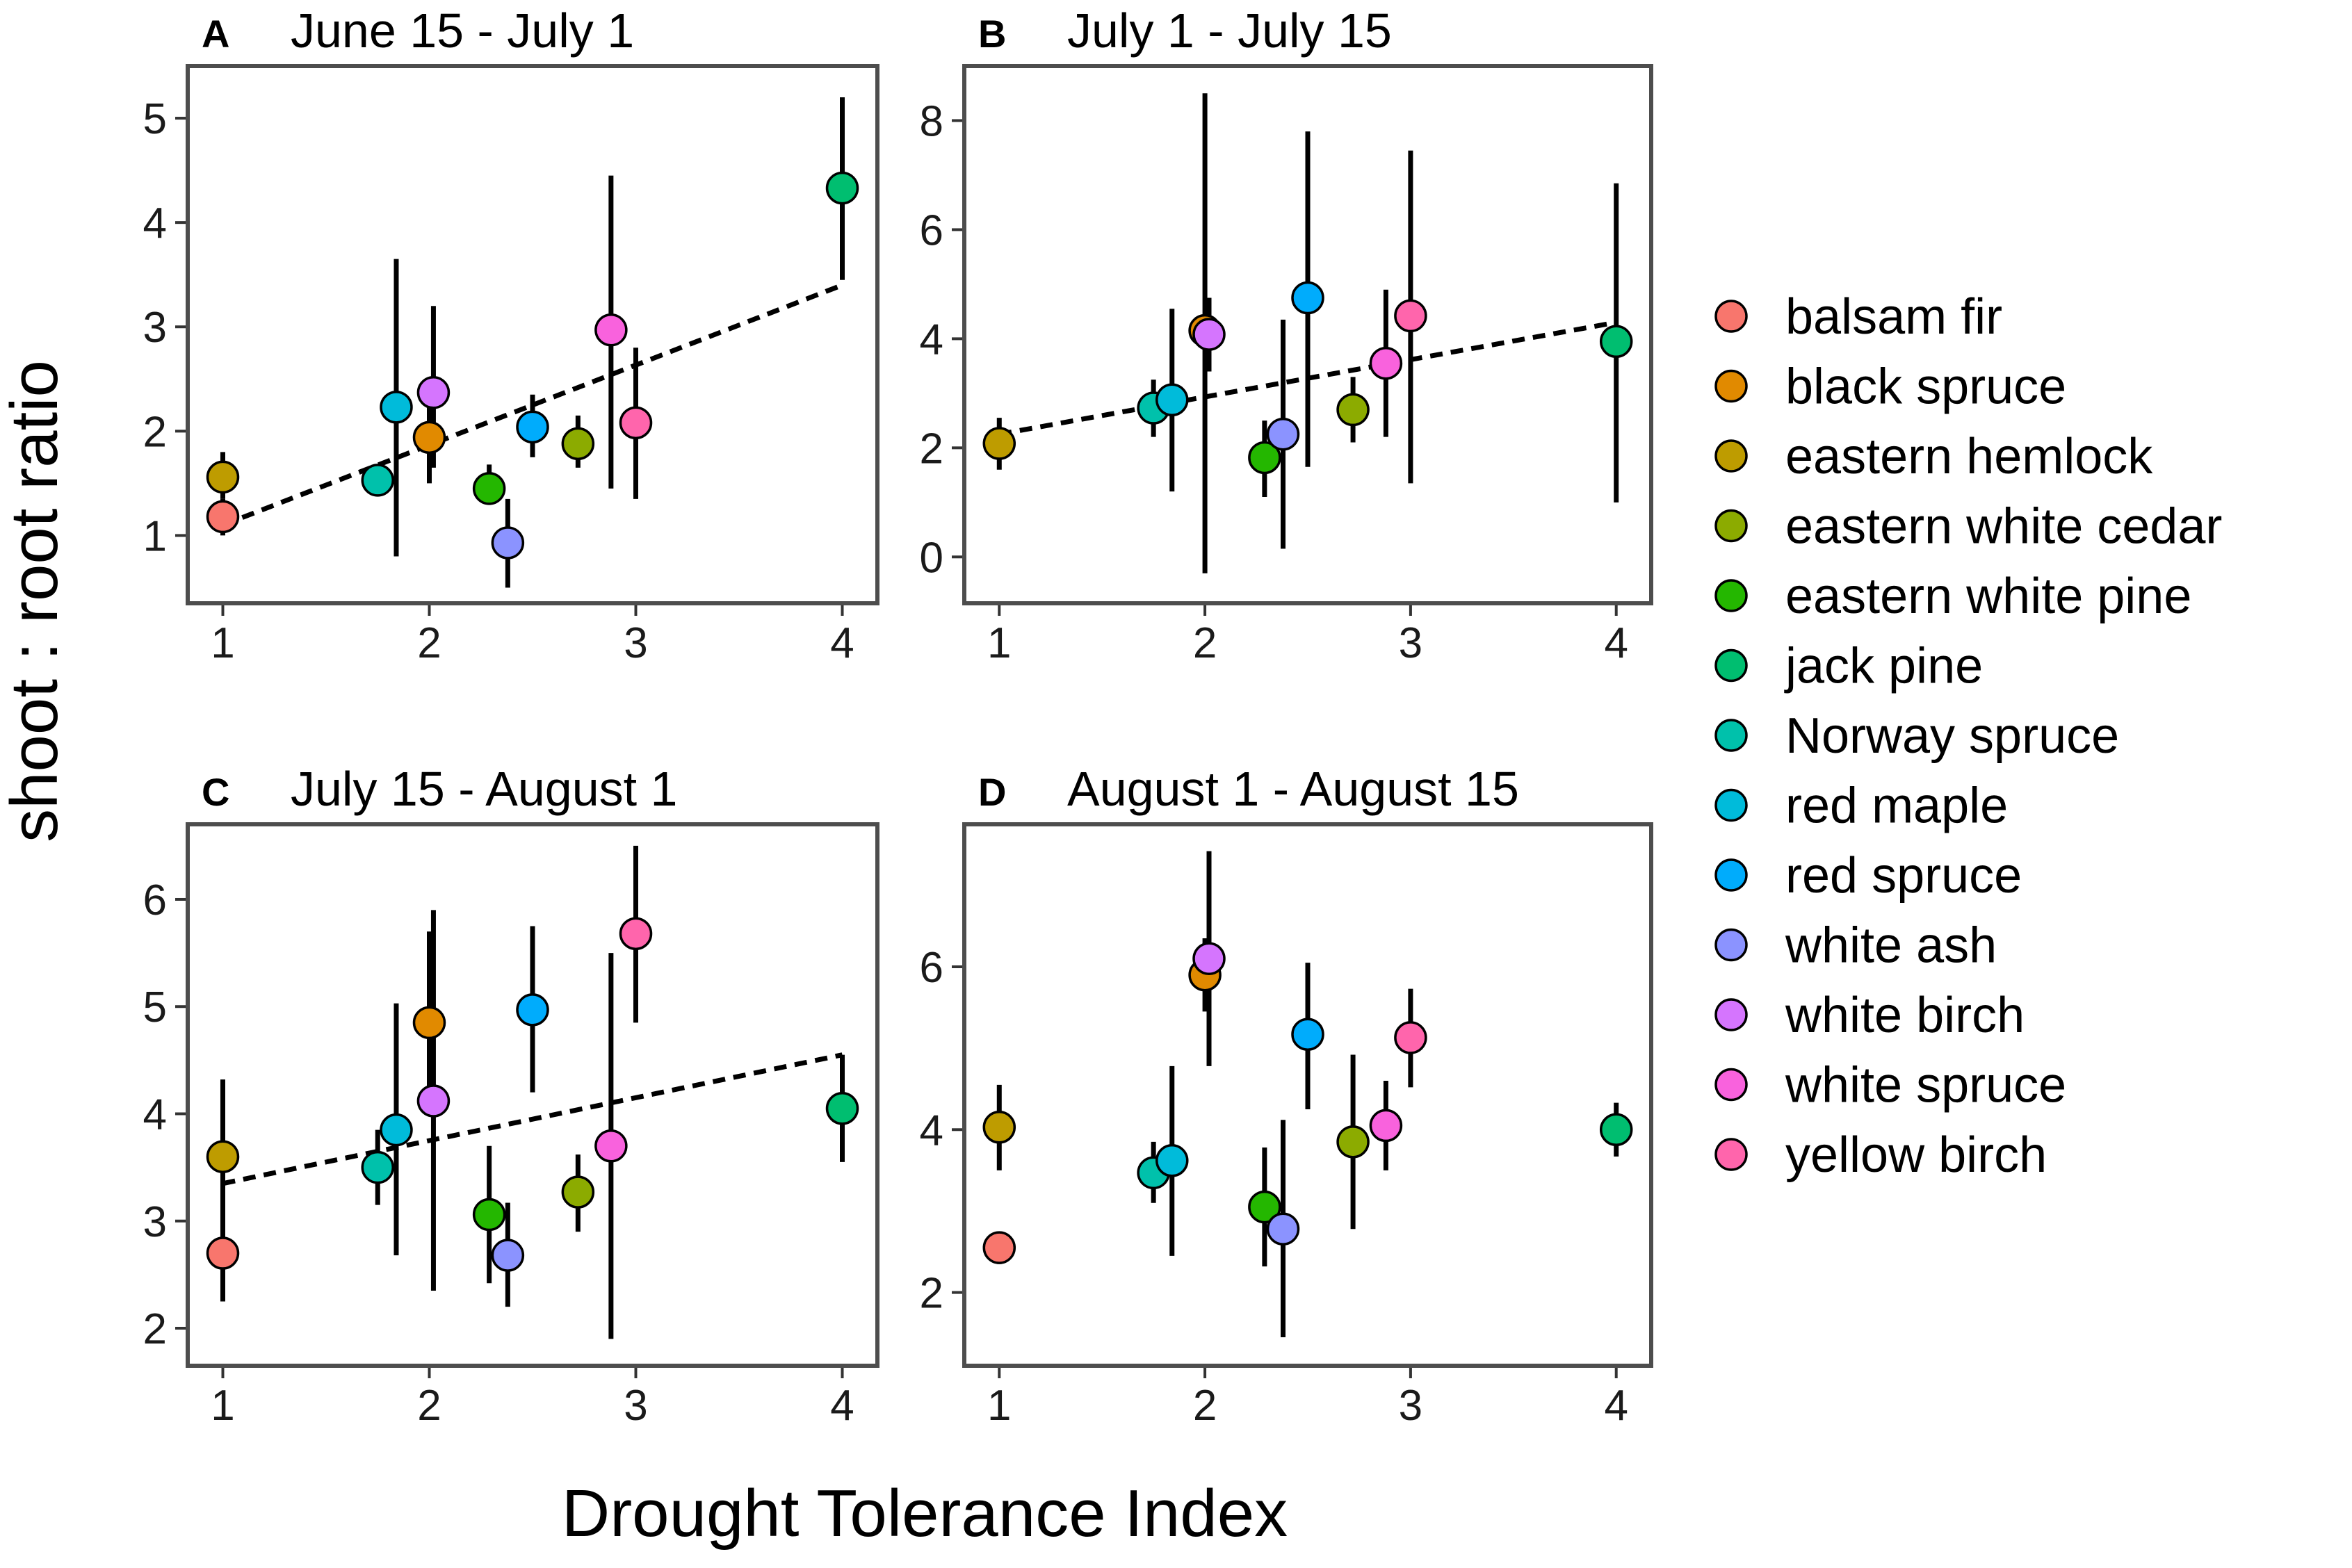  I want to click on panel-d-point-eastern-white-pine, so click(1264, 1207).